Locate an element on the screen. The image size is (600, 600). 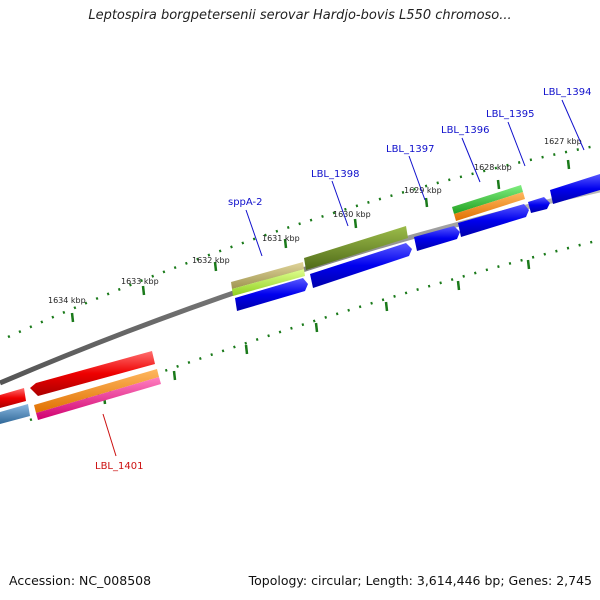
gene-label-lbl-1395: LBL_1395 is located at coordinates (510, 114).